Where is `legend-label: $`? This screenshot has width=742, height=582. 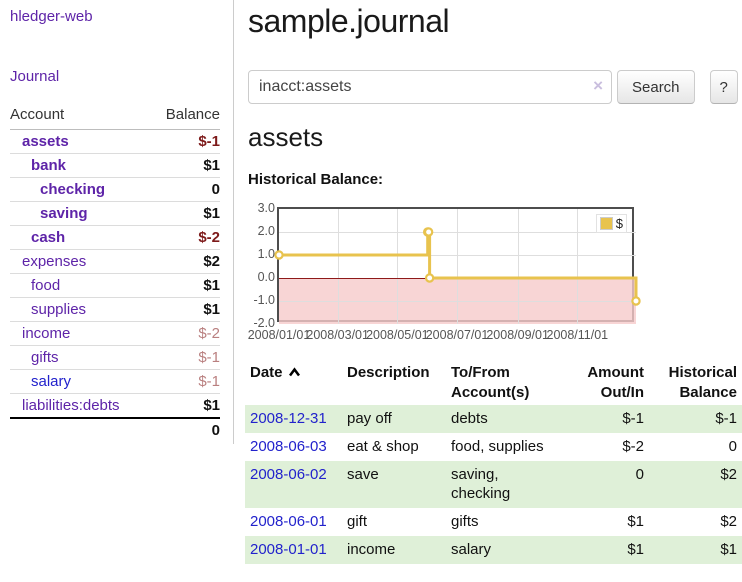
legend-label: $ is located at coordinates (619, 223).